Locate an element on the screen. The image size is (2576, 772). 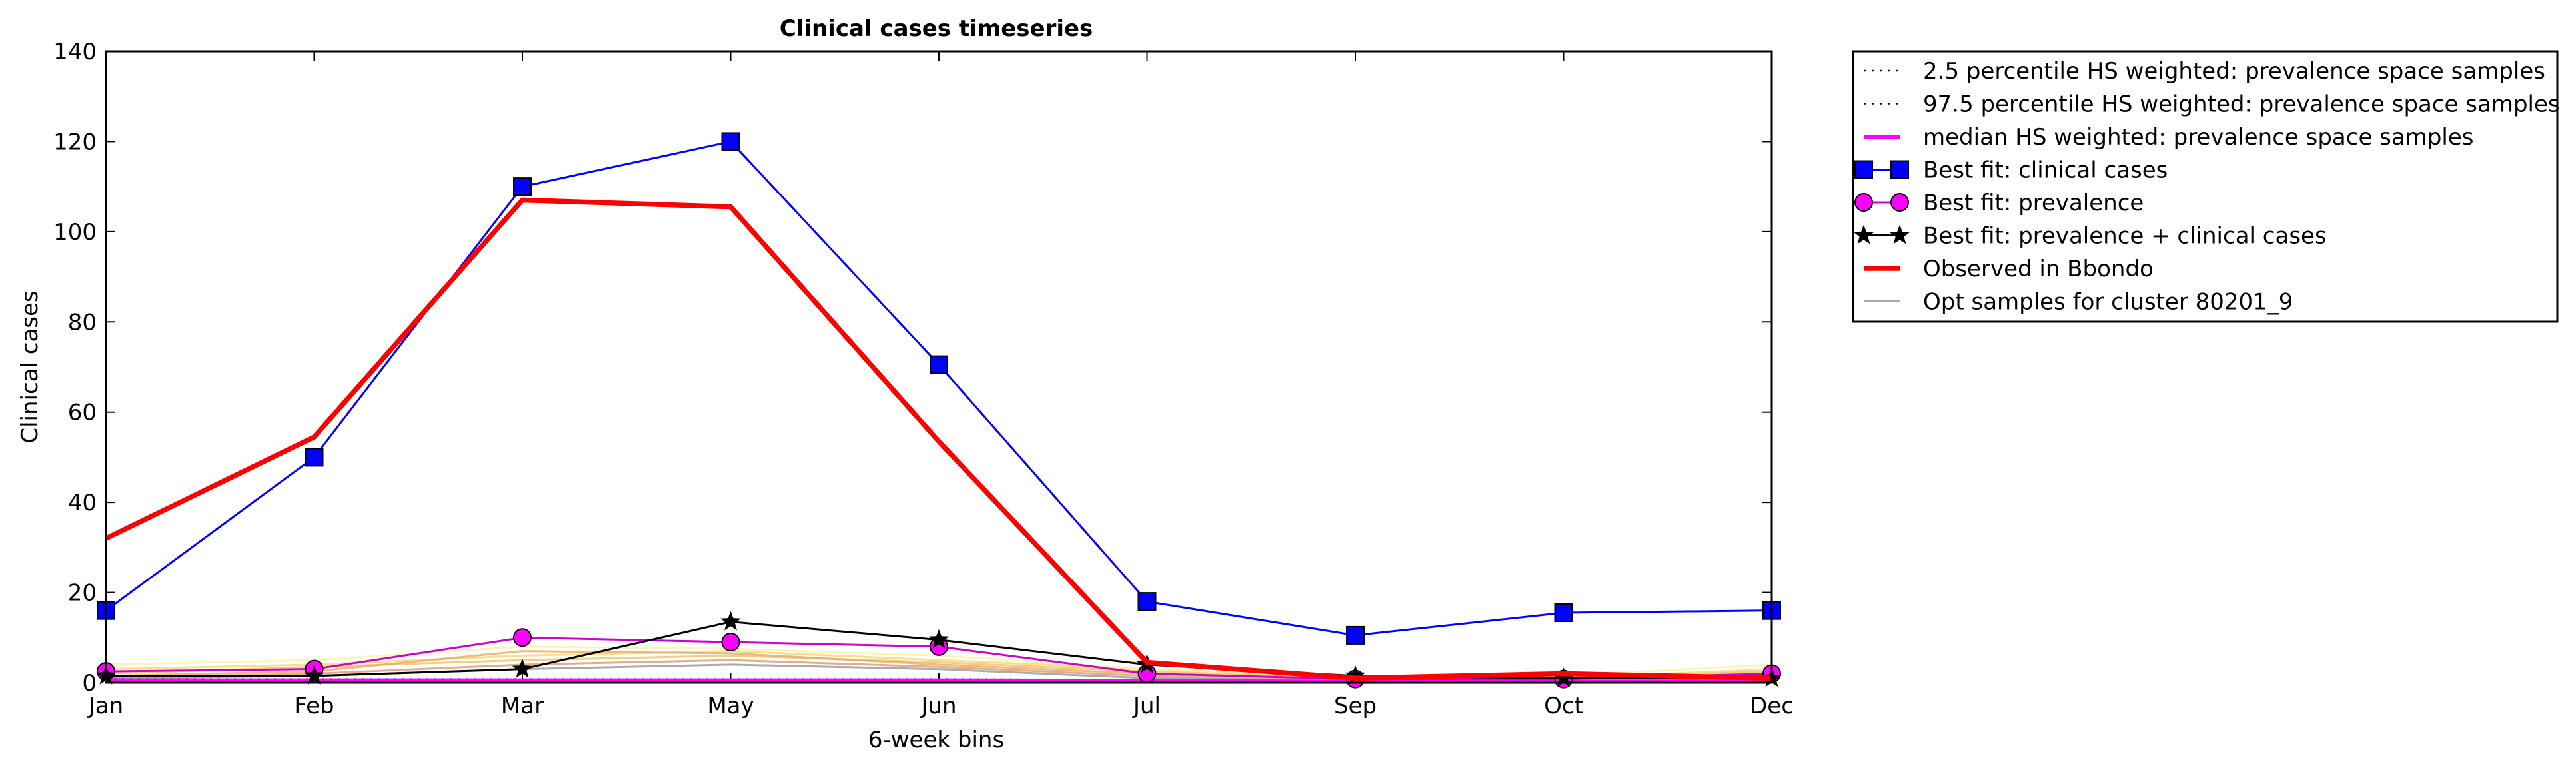
series-median-hs-weighted-prevalence-space-samples is located at coordinates (939, 681).